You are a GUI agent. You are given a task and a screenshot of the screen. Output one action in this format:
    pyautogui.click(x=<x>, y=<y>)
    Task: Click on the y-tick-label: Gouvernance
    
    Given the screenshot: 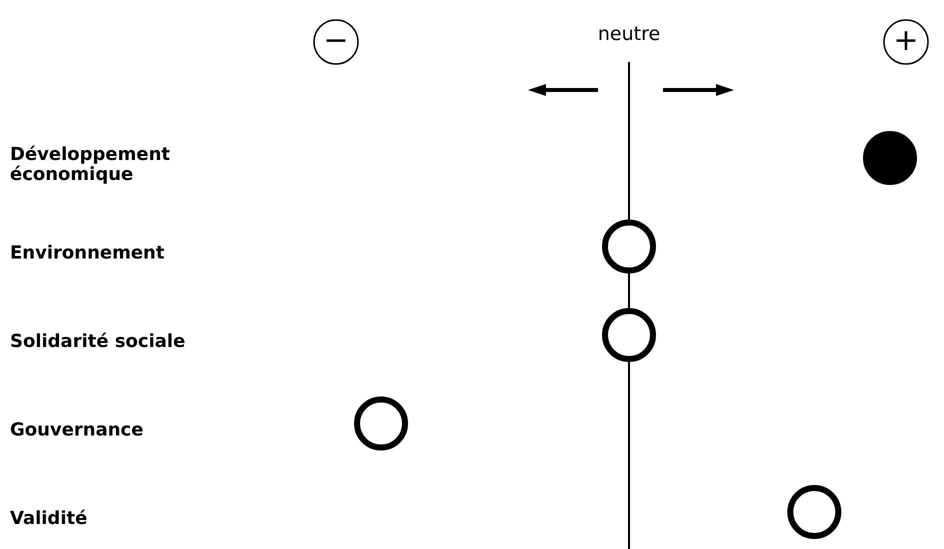 What is the action you would take?
    pyautogui.click(x=77, y=430)
    